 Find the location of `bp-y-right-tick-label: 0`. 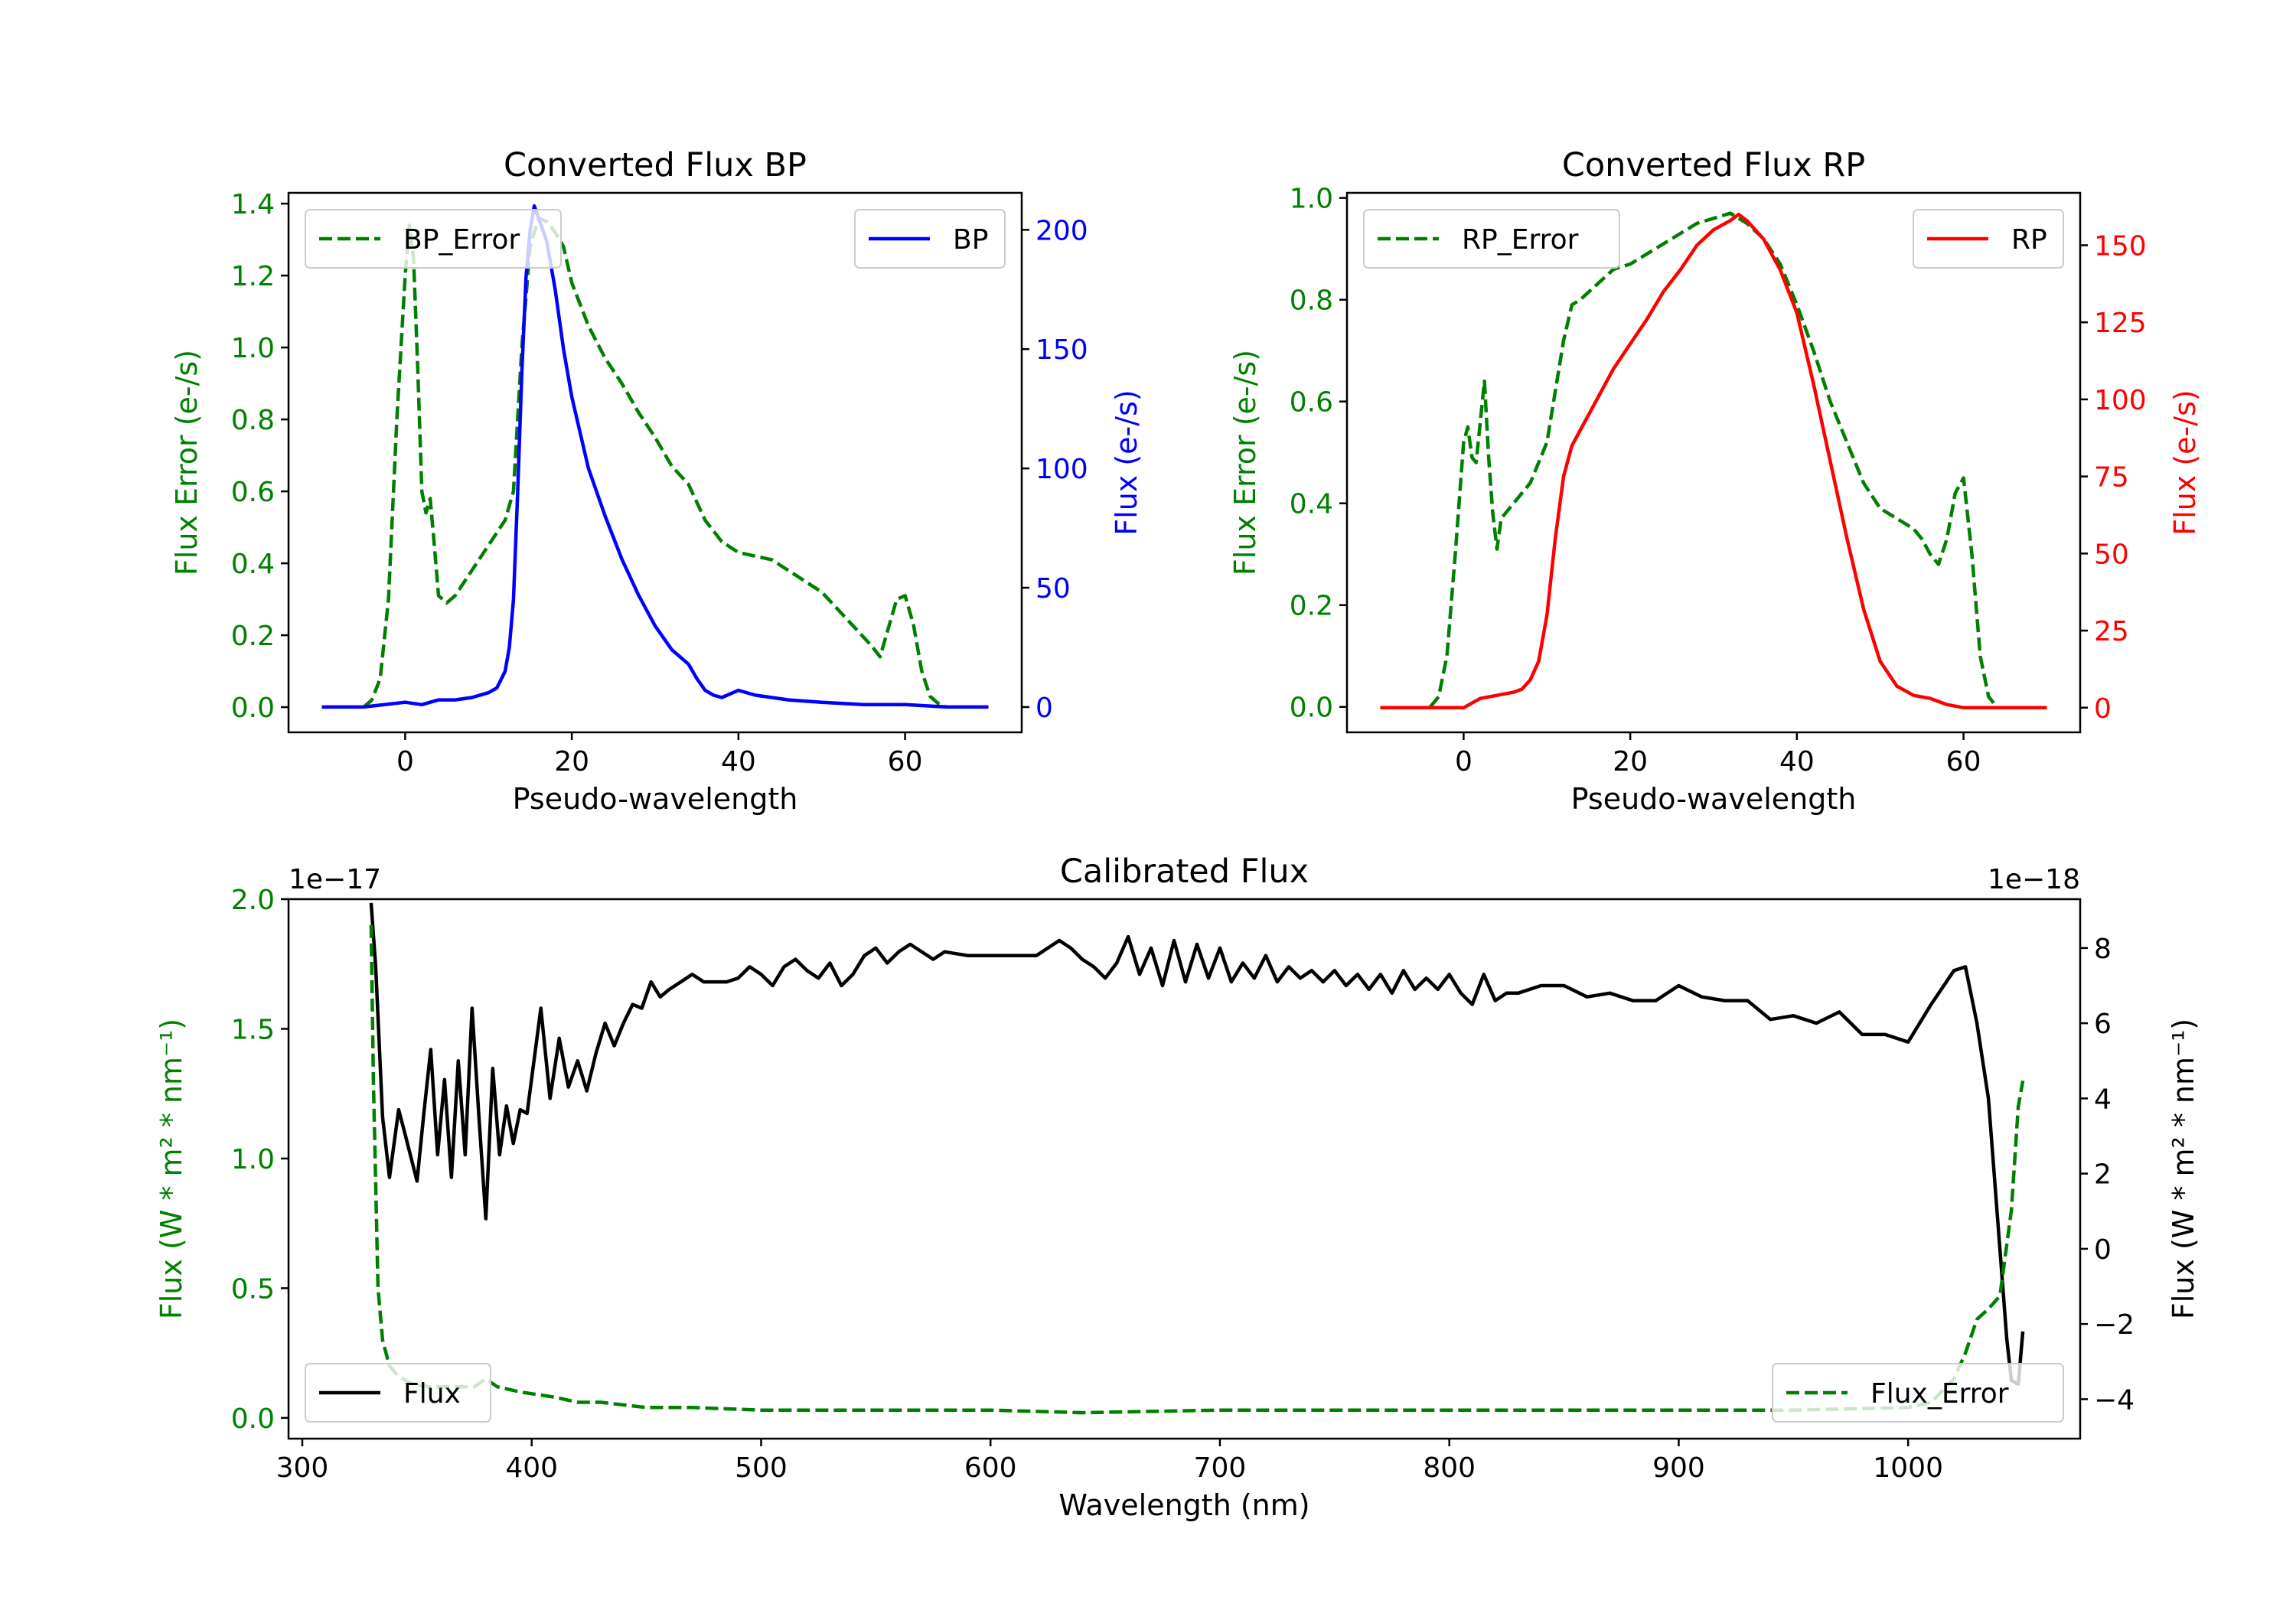

bp-y-right-tick-label: 0 is located at coordinates (1044, 708).